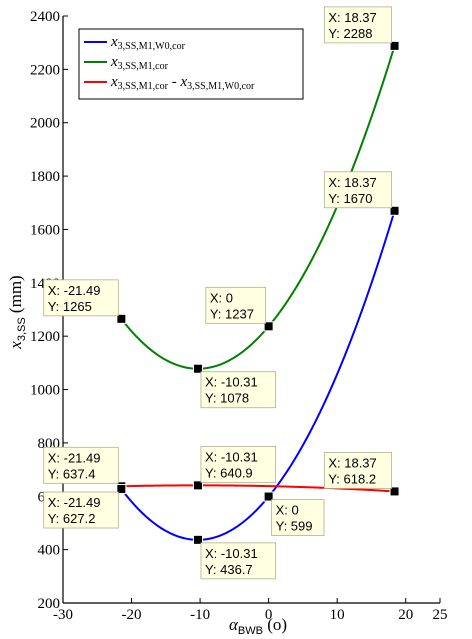 The image size is (472, 639). I want to click on datatip-y-label: Y: 599, so click(294, 526).